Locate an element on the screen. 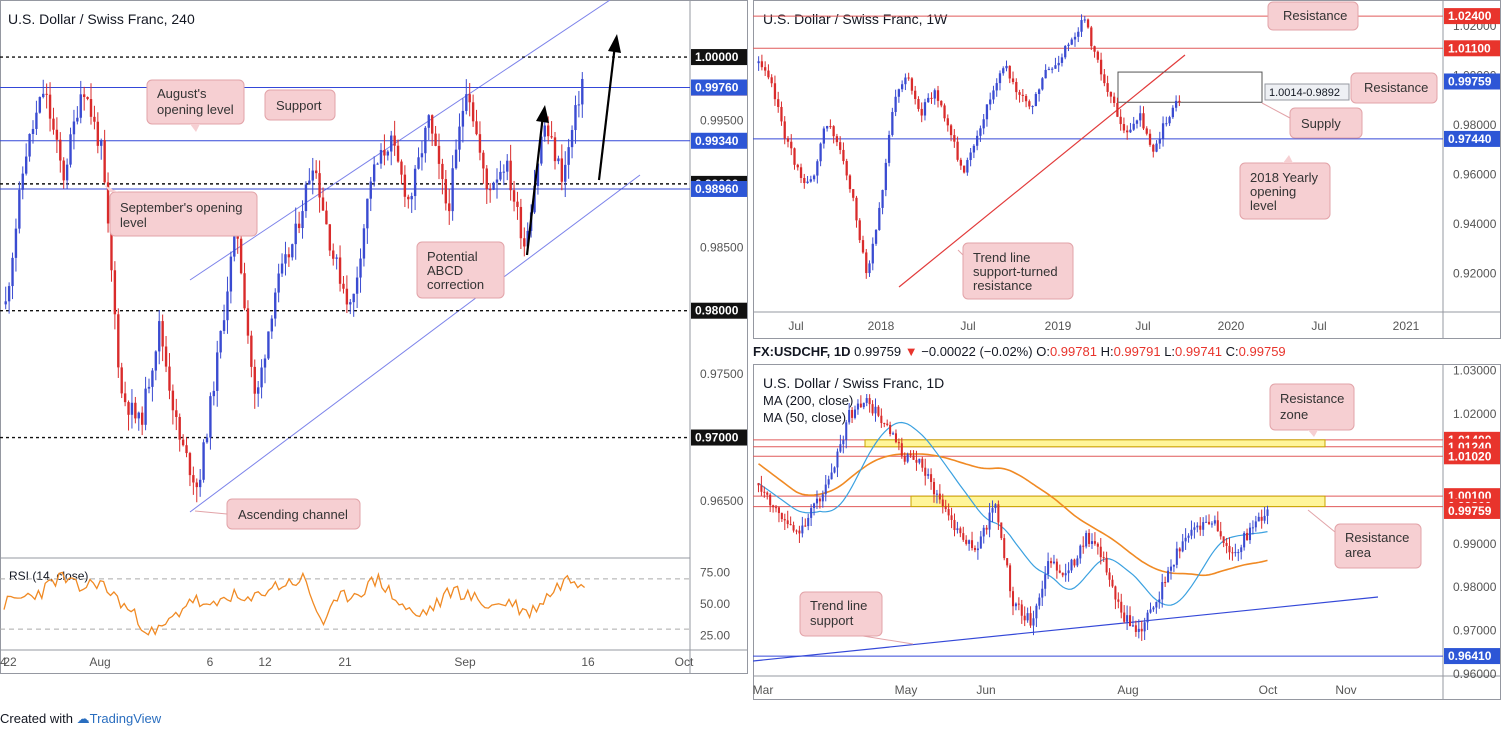 Image resolution: width=1503 pixels, height=735 pixels. h4-abcd-arrow is located at coordinates (535, 185).